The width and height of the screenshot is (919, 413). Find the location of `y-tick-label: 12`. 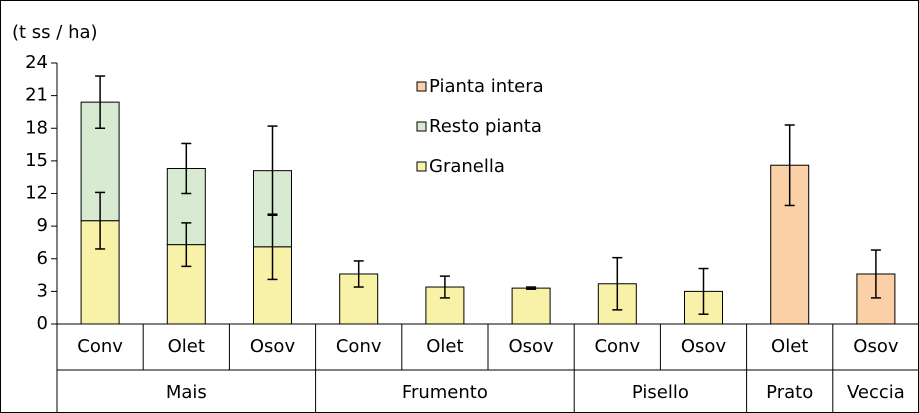

y-tick-label: 12 is located at coordinates (36, 193).